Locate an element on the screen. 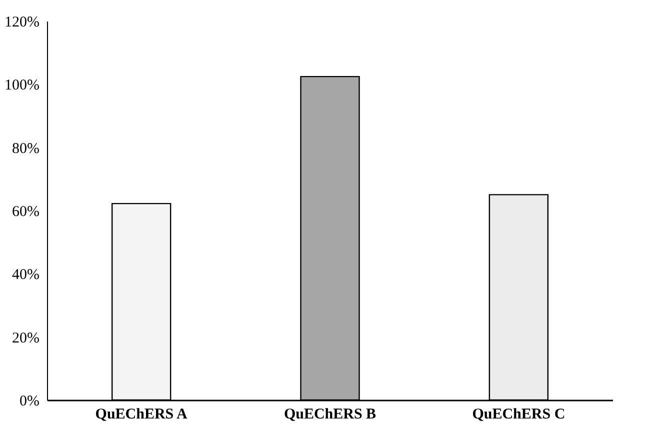  x-tick-label: QuEChERS C is located at coordinates (519, 414).